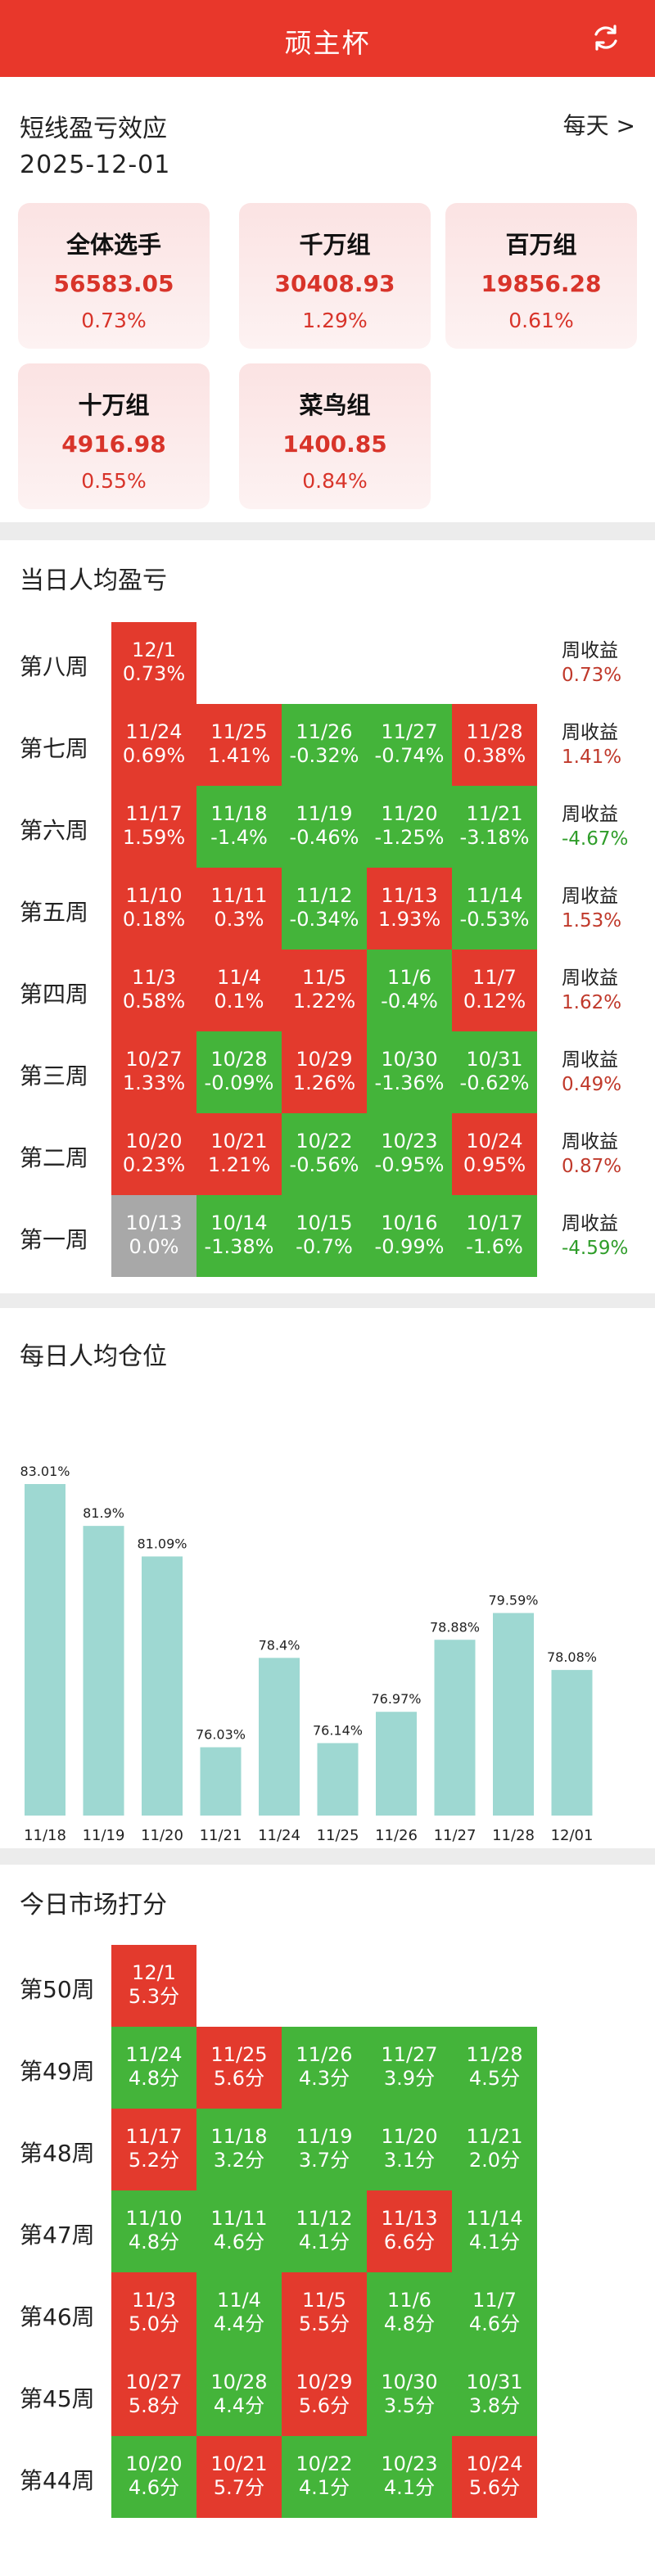 The image size is (655, 2576). Describe the element at coordinates (495, 909) in the screenshot. I see `day-cell: 11/14 -0.53%` at that location.